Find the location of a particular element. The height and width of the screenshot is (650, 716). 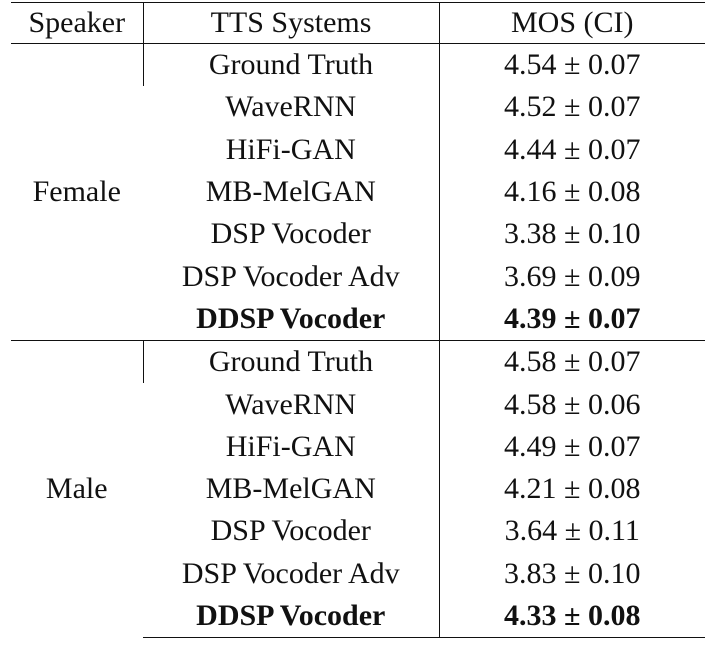

mos-cell: 4.33 ± 0.08 is located at coordinates (571, 616).